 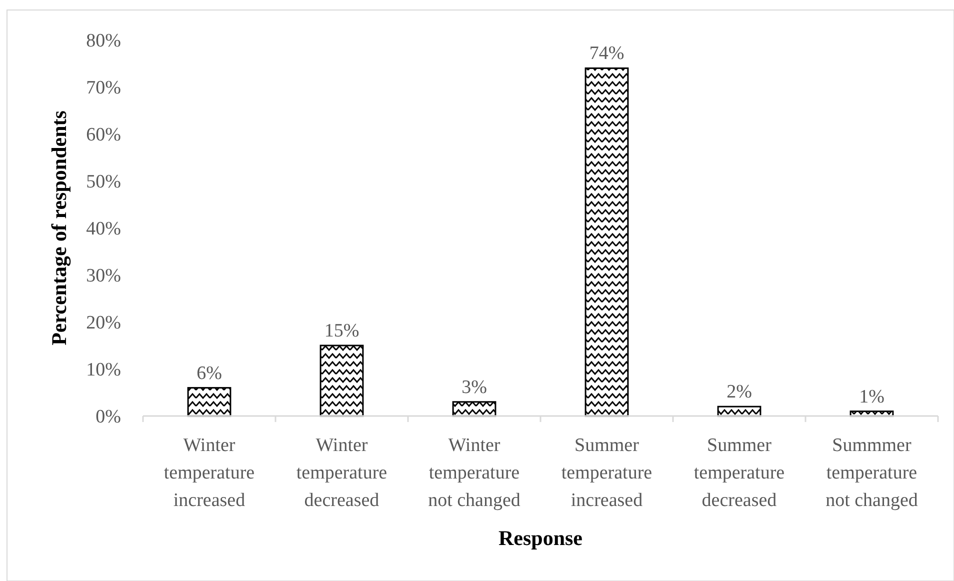 I want to click on y-tick-label: 50%, so click(x=104, y=182).